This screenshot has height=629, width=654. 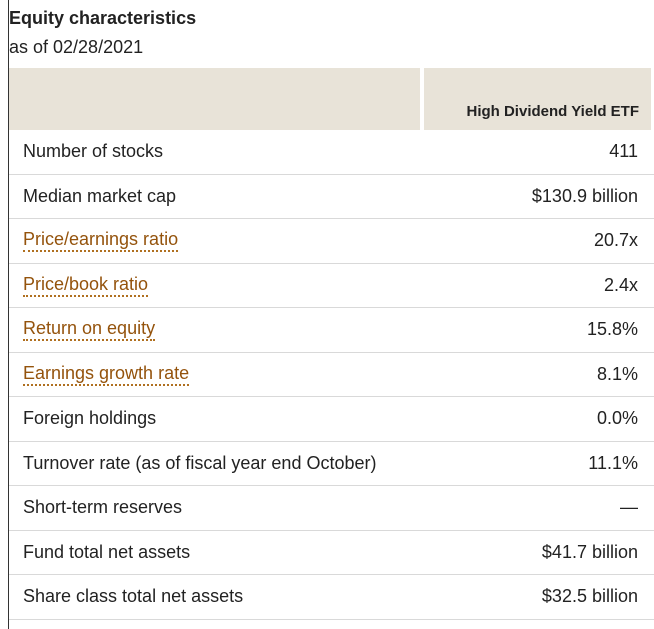 What do you see at coordinates (589, 551) in the screenshot?
I see `row-value: $41.7 billion` at bounding box center [589, 551].